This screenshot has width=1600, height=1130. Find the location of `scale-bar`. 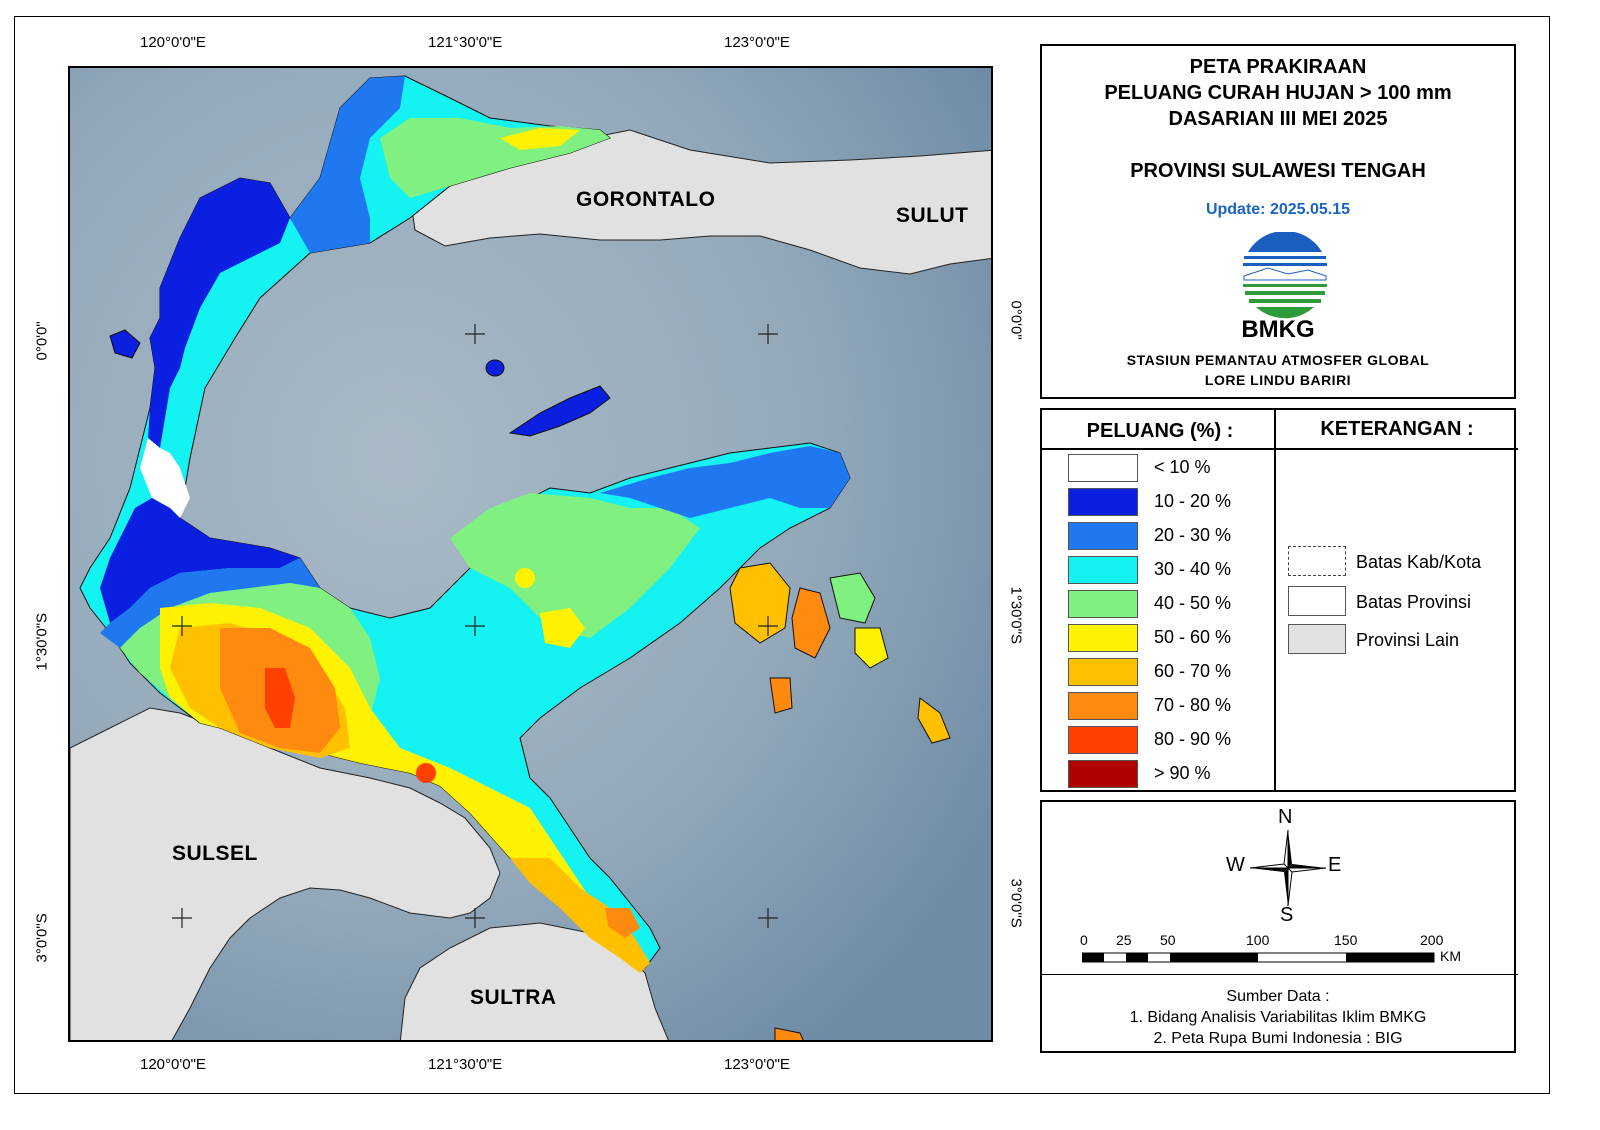

scale-bar is located at coordinates (1258, 957).